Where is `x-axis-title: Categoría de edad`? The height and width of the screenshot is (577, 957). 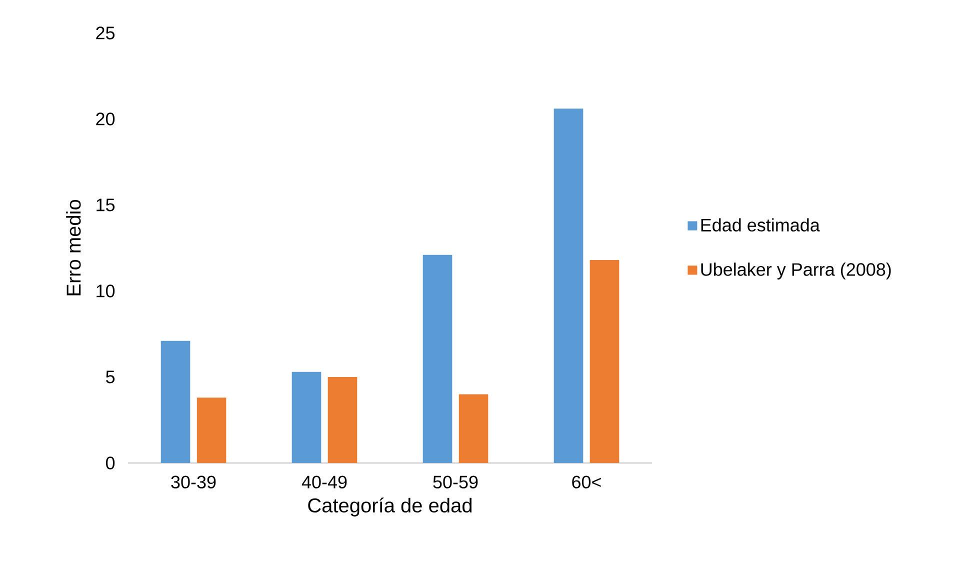 x-axis-title: Categoría de edad is located at coordinates (390, 507).